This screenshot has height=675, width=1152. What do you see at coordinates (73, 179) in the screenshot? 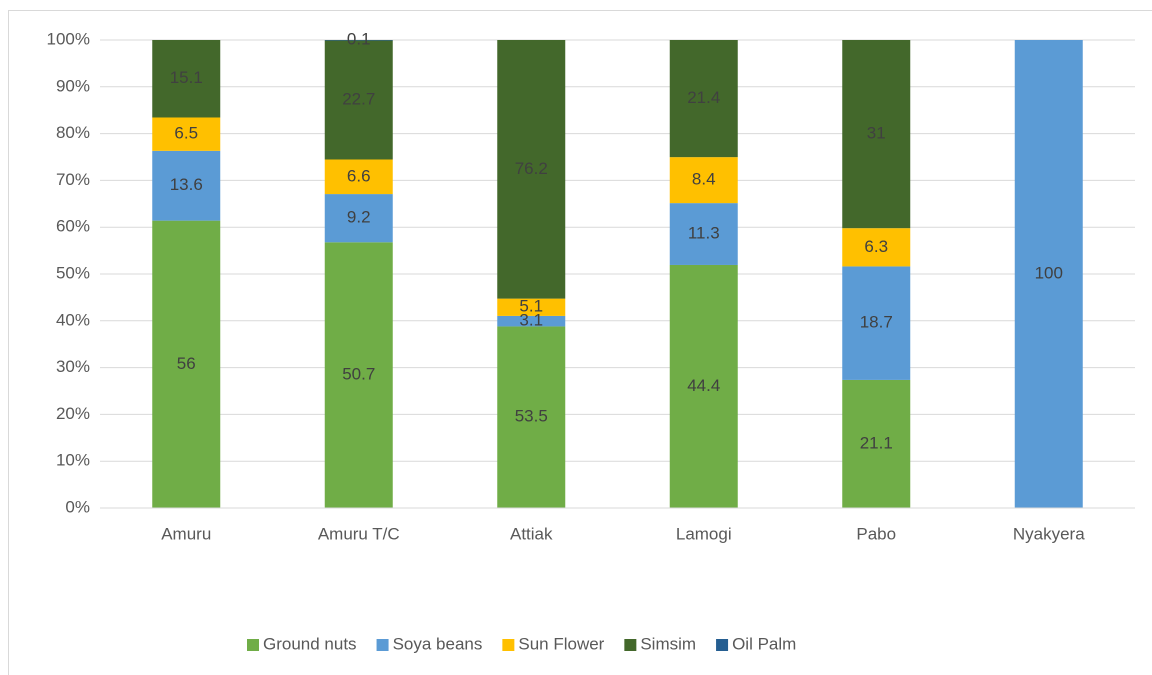
I see `y-tick-label: 70%` at bounding box center [73, 179].